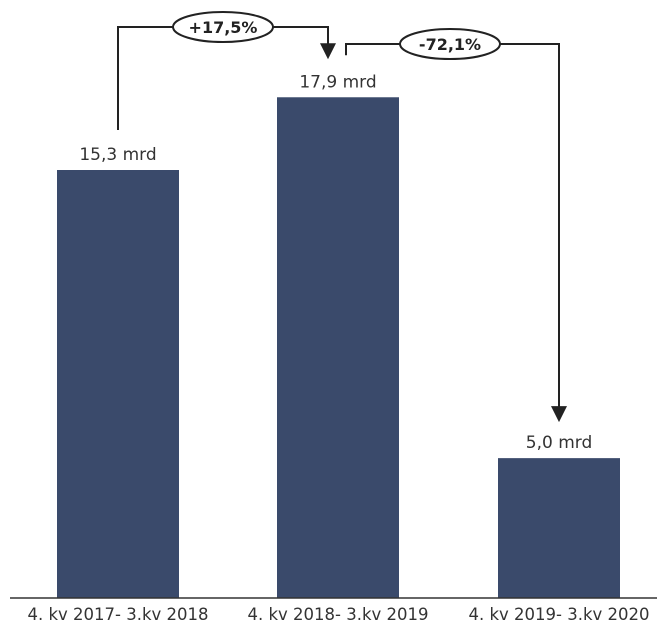 This screenshot has width=663, height=627. Describe the element at coordinates (559, 443) in the screenshot. I see `value-label-3: 5,0 mrd` at that location.